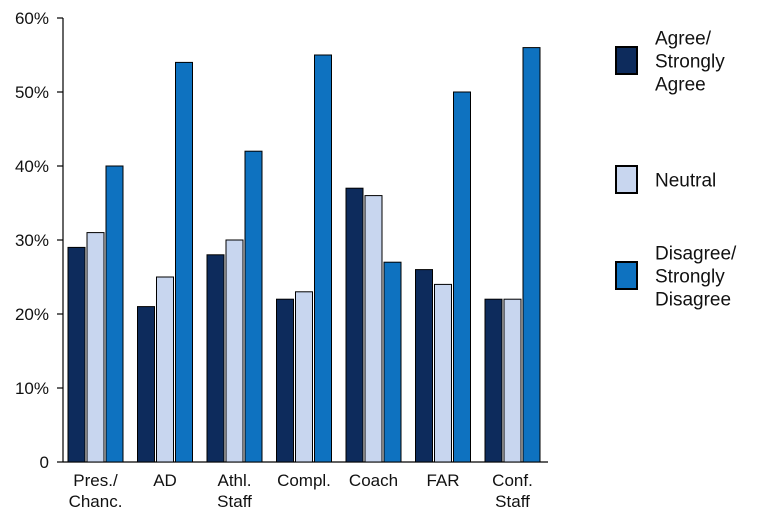  What do you see at coordinates (442, 480) in the screenshot?
I see `x-category-label: FAR` at bounding box center [442, 480].